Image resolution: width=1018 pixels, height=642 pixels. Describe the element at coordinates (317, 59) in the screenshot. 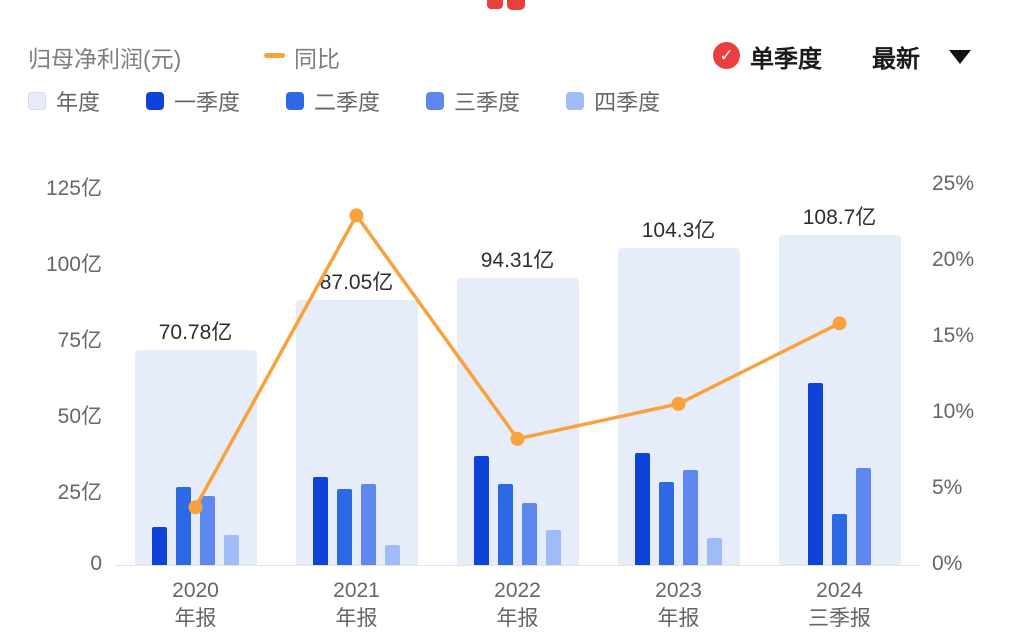

I see `yoy-legend-label: 同比` at that location.